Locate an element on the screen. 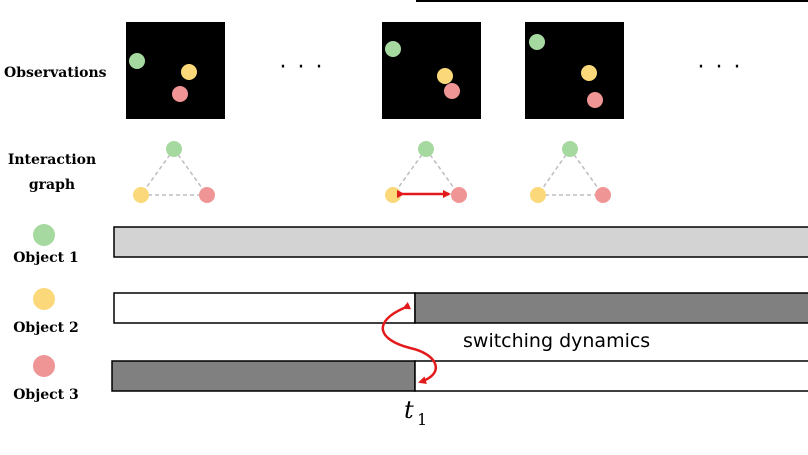 The width and height of the screenshot is (808, 455). object3-timeline-before is located at coordinates (263, 376).